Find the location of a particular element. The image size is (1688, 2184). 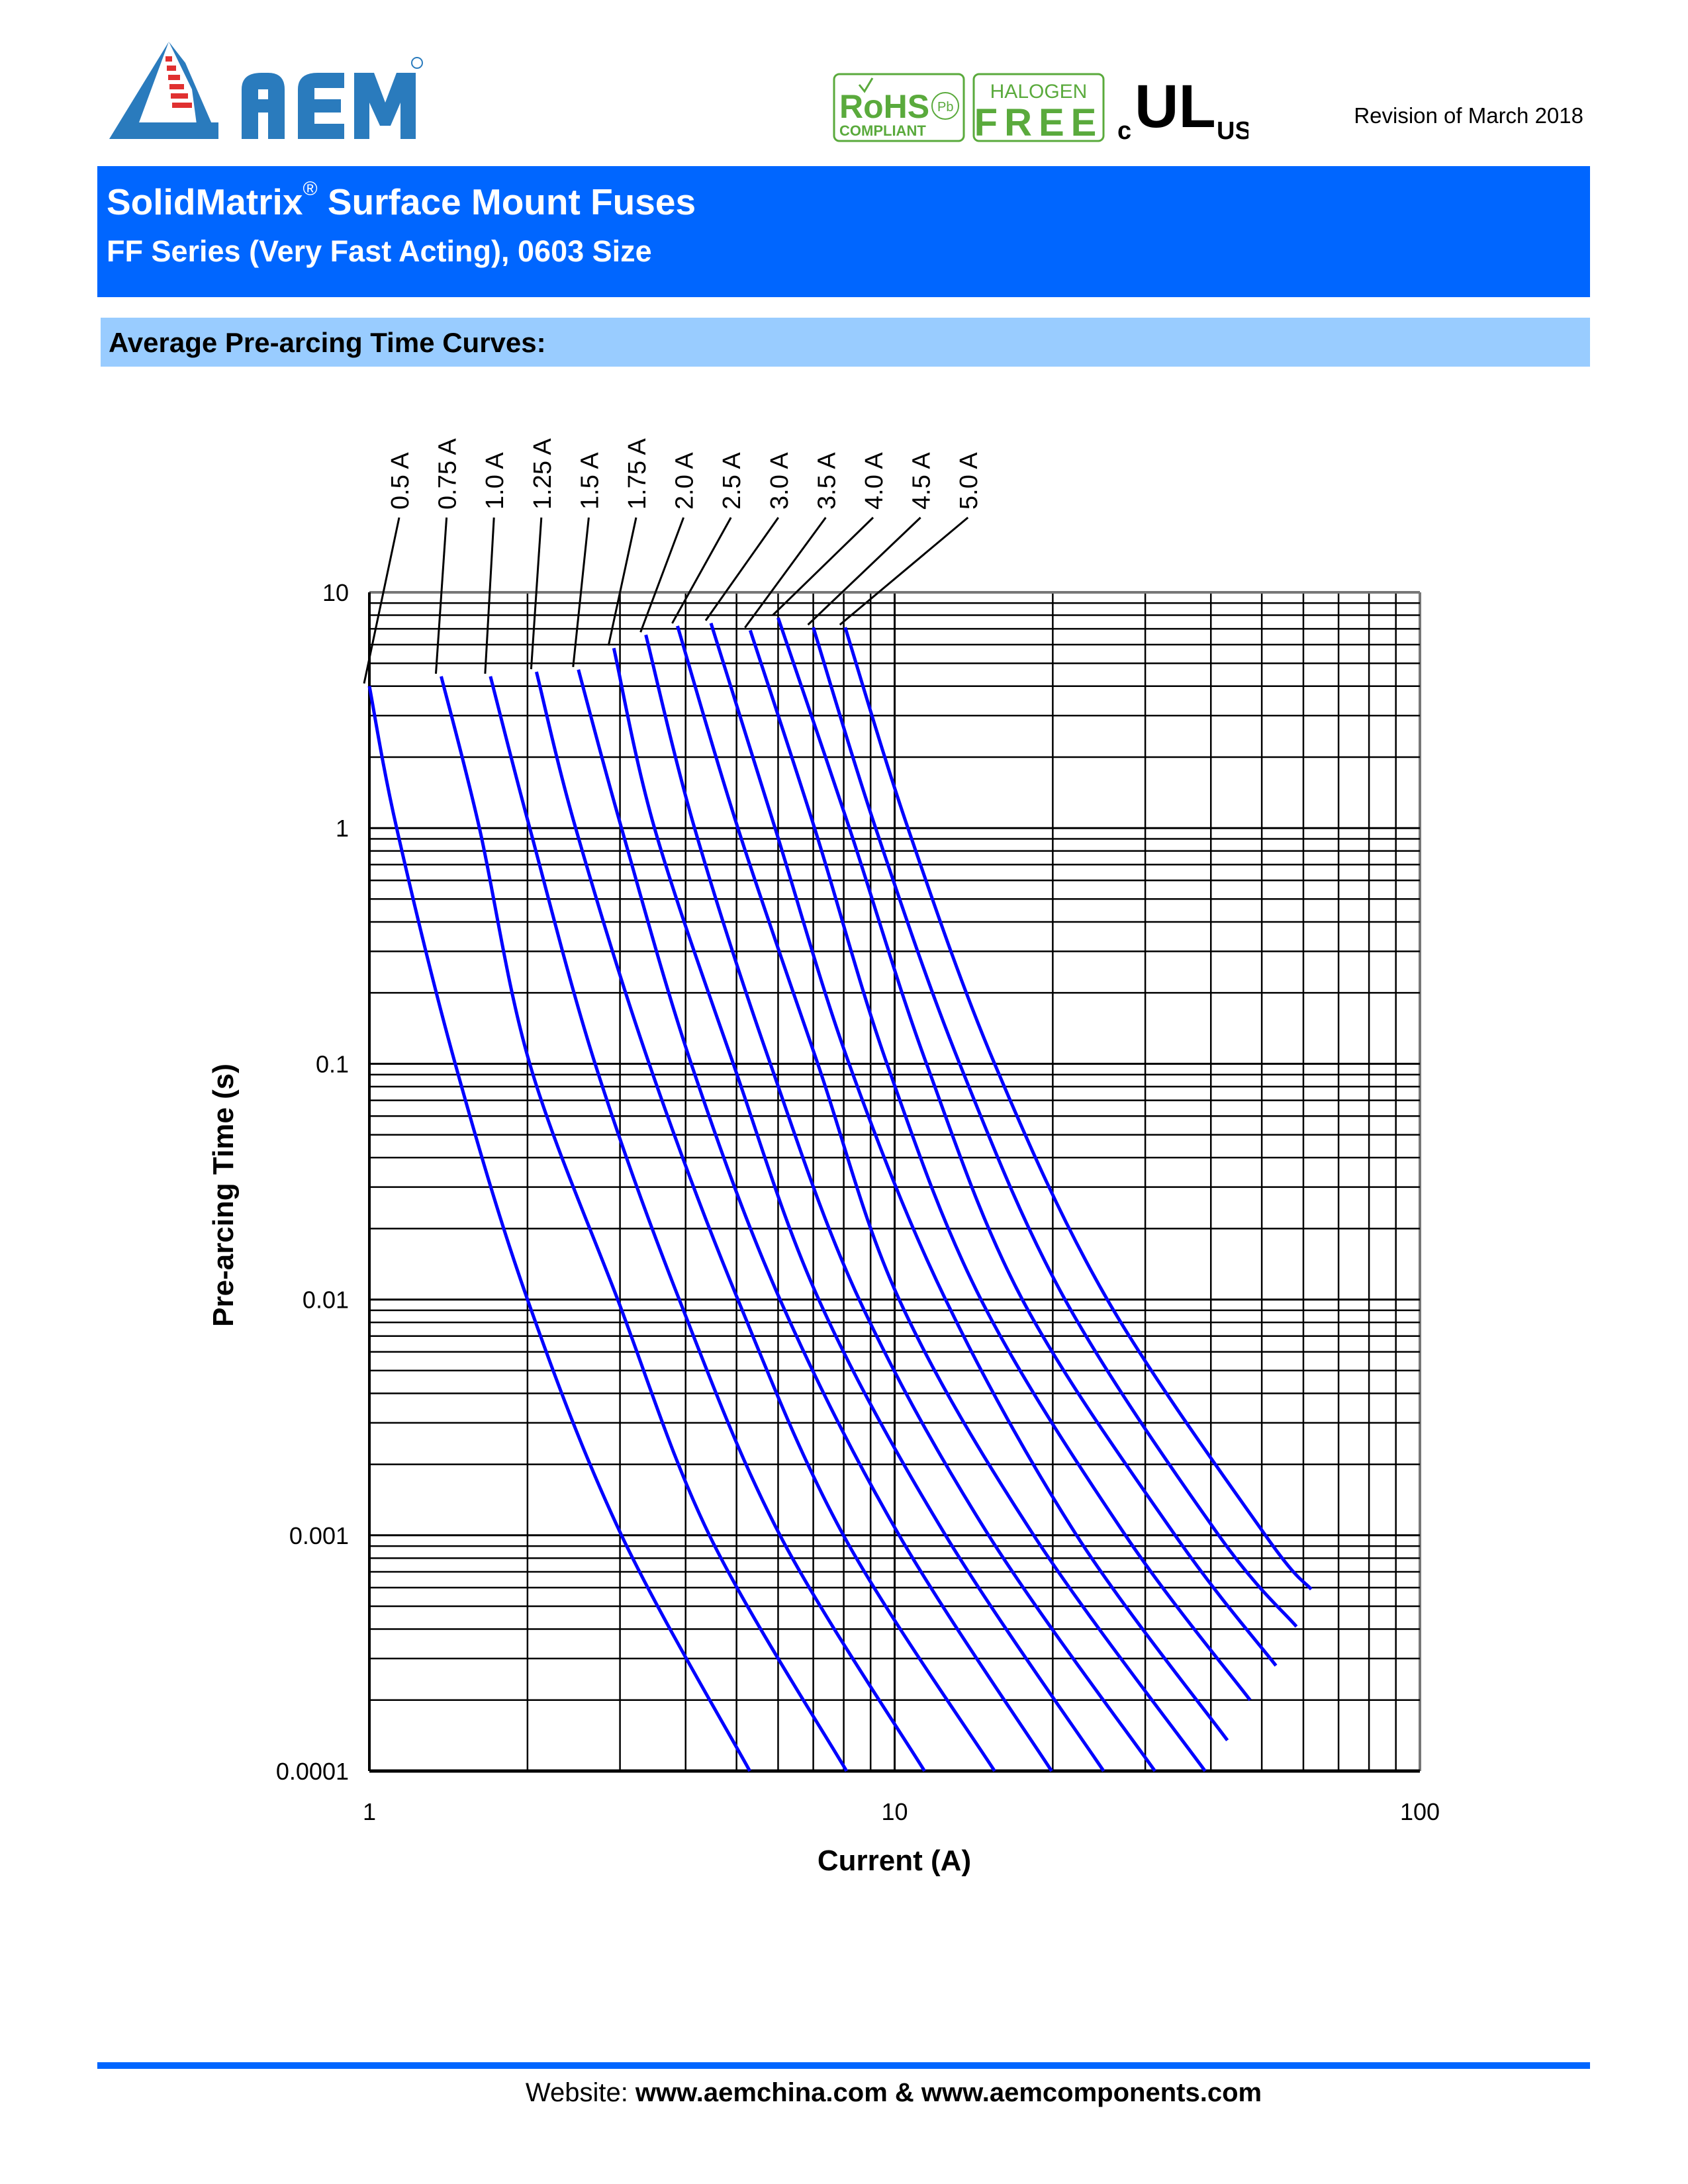

curve-3-5-a is located at coordinates (1000, 1165).